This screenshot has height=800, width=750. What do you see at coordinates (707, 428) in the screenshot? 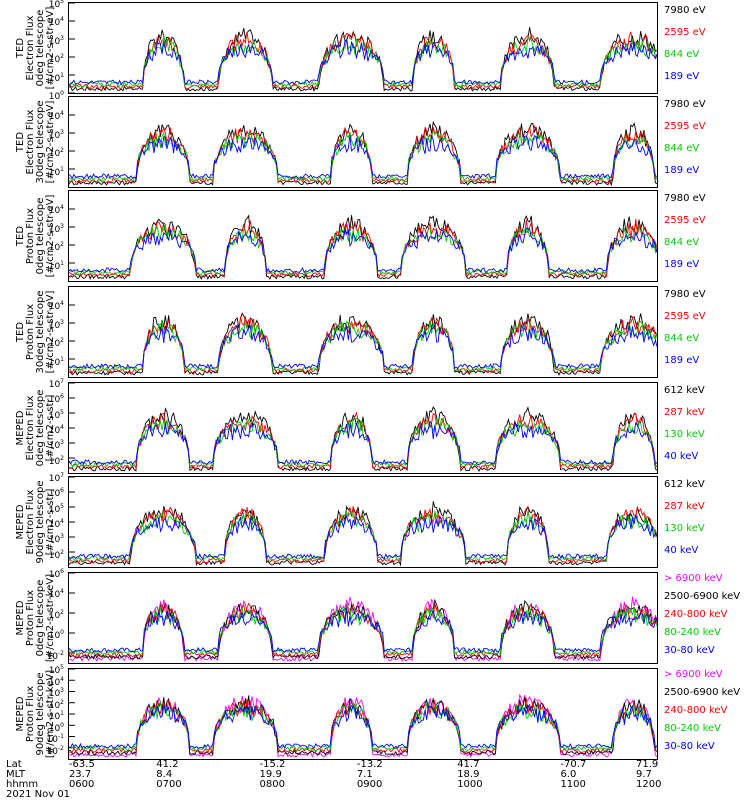
I see `series-legend: 612 keV 287 keV 130 keV 40 keV` at bounding box center [707, 428].